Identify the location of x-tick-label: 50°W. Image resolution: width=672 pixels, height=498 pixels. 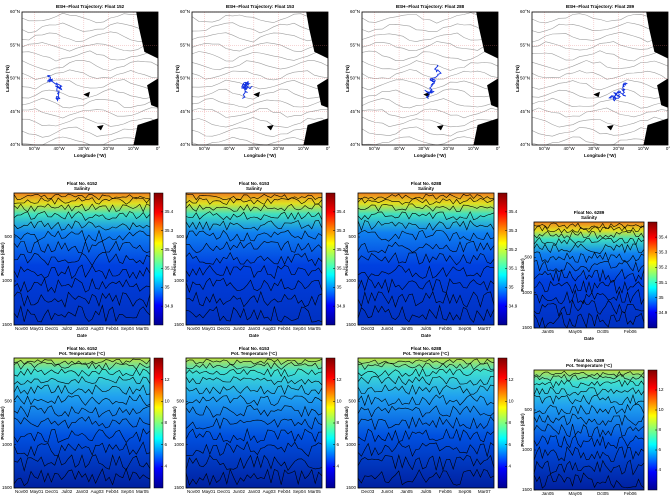
(375, 148).